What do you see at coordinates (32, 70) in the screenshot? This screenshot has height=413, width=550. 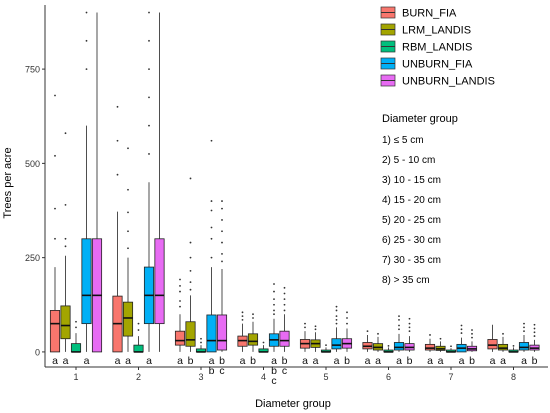 I see `y-tick-label: 750` at bounding box center [32, 70].